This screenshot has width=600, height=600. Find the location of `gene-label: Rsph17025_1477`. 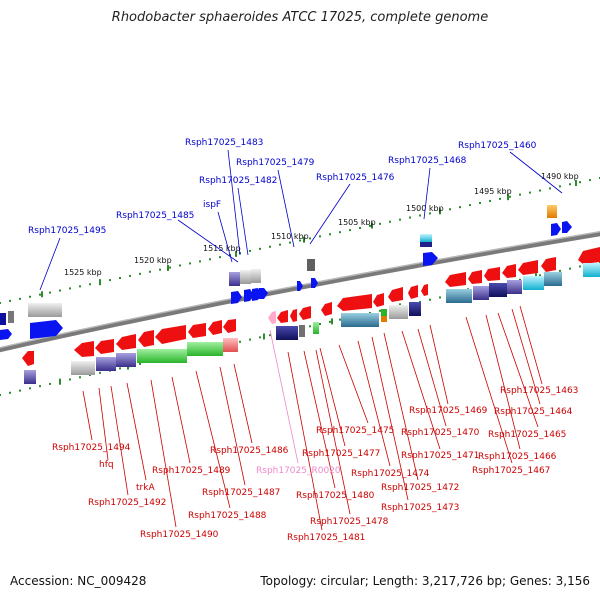

gene-label: Rsph17025_1477 is located at coordinates (341, 454).